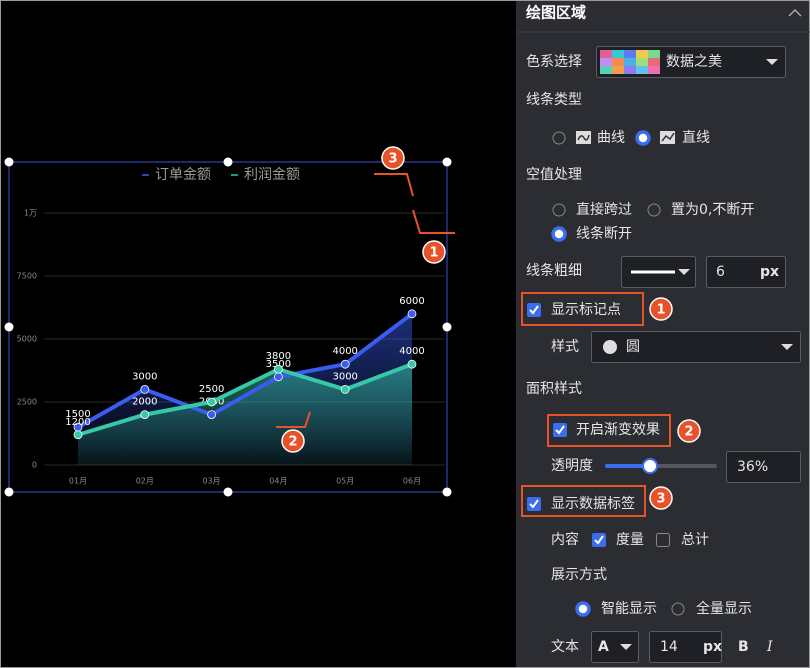  I want to click on label: 文本, so click(565, 647).